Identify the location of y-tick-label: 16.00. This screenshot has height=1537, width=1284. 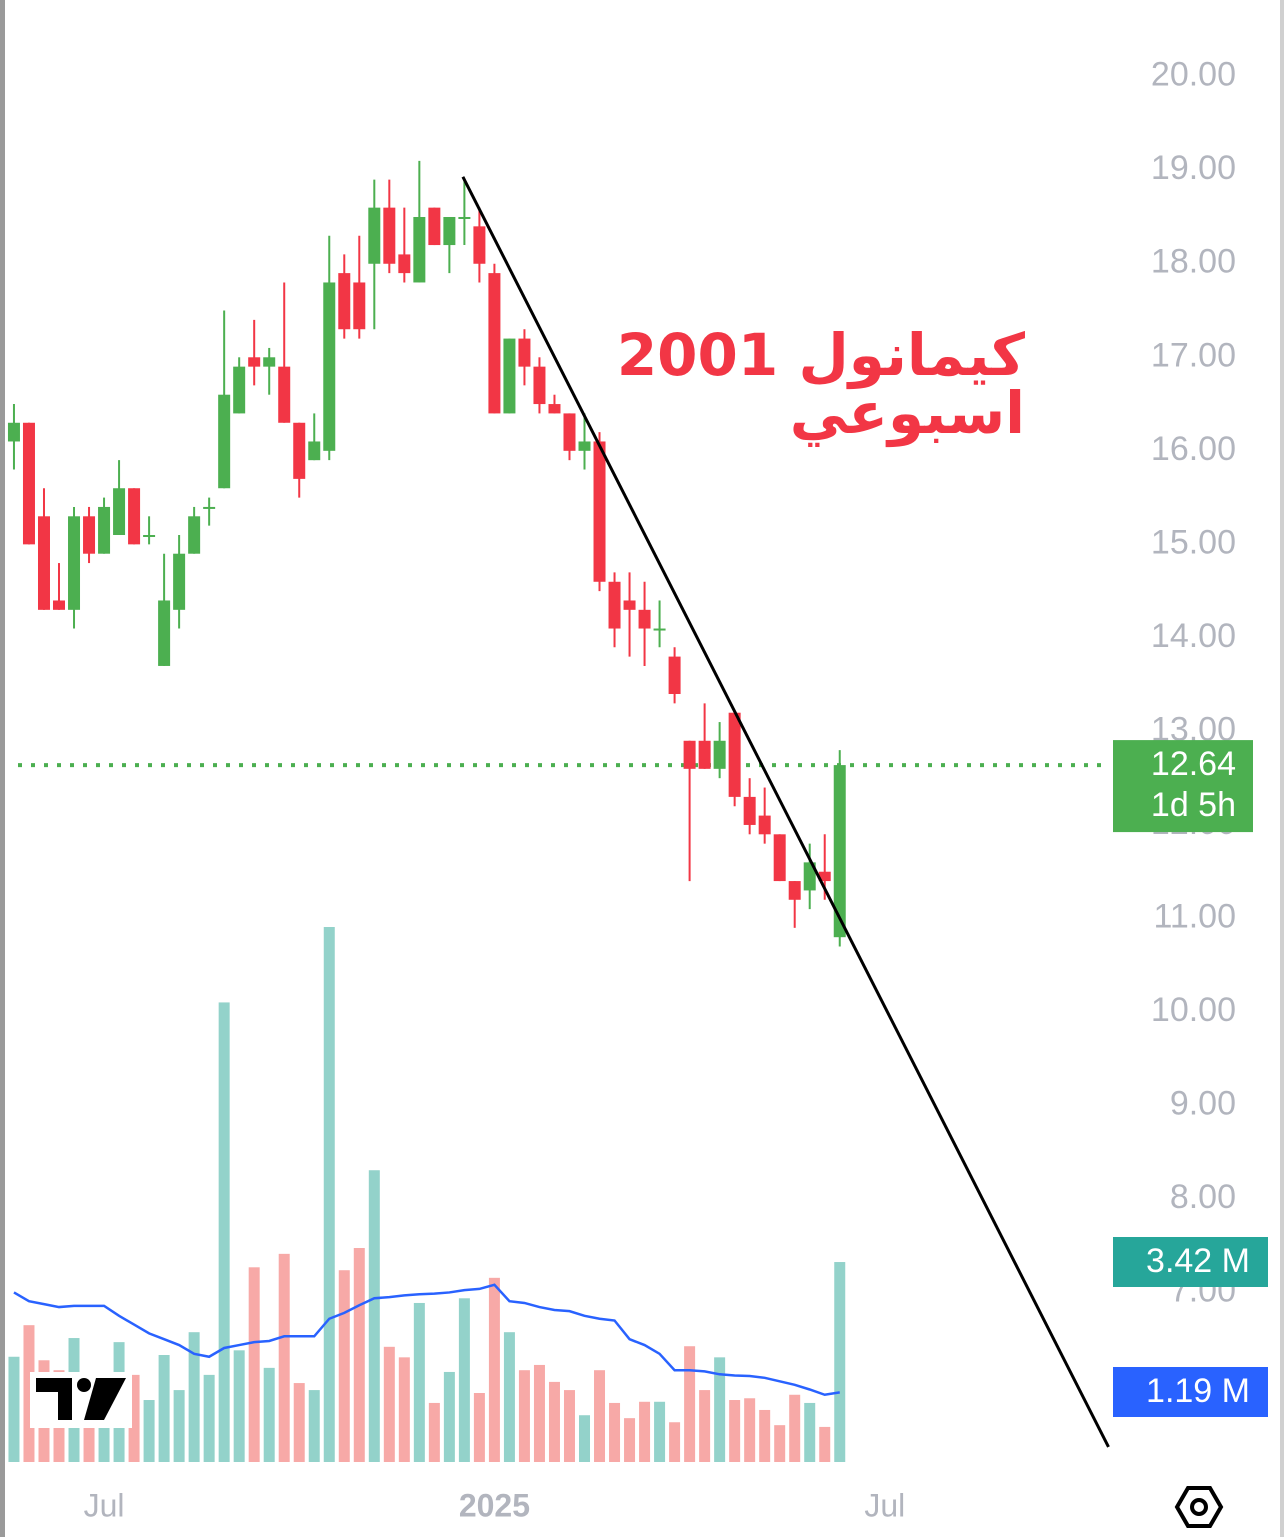
(1193, 449).